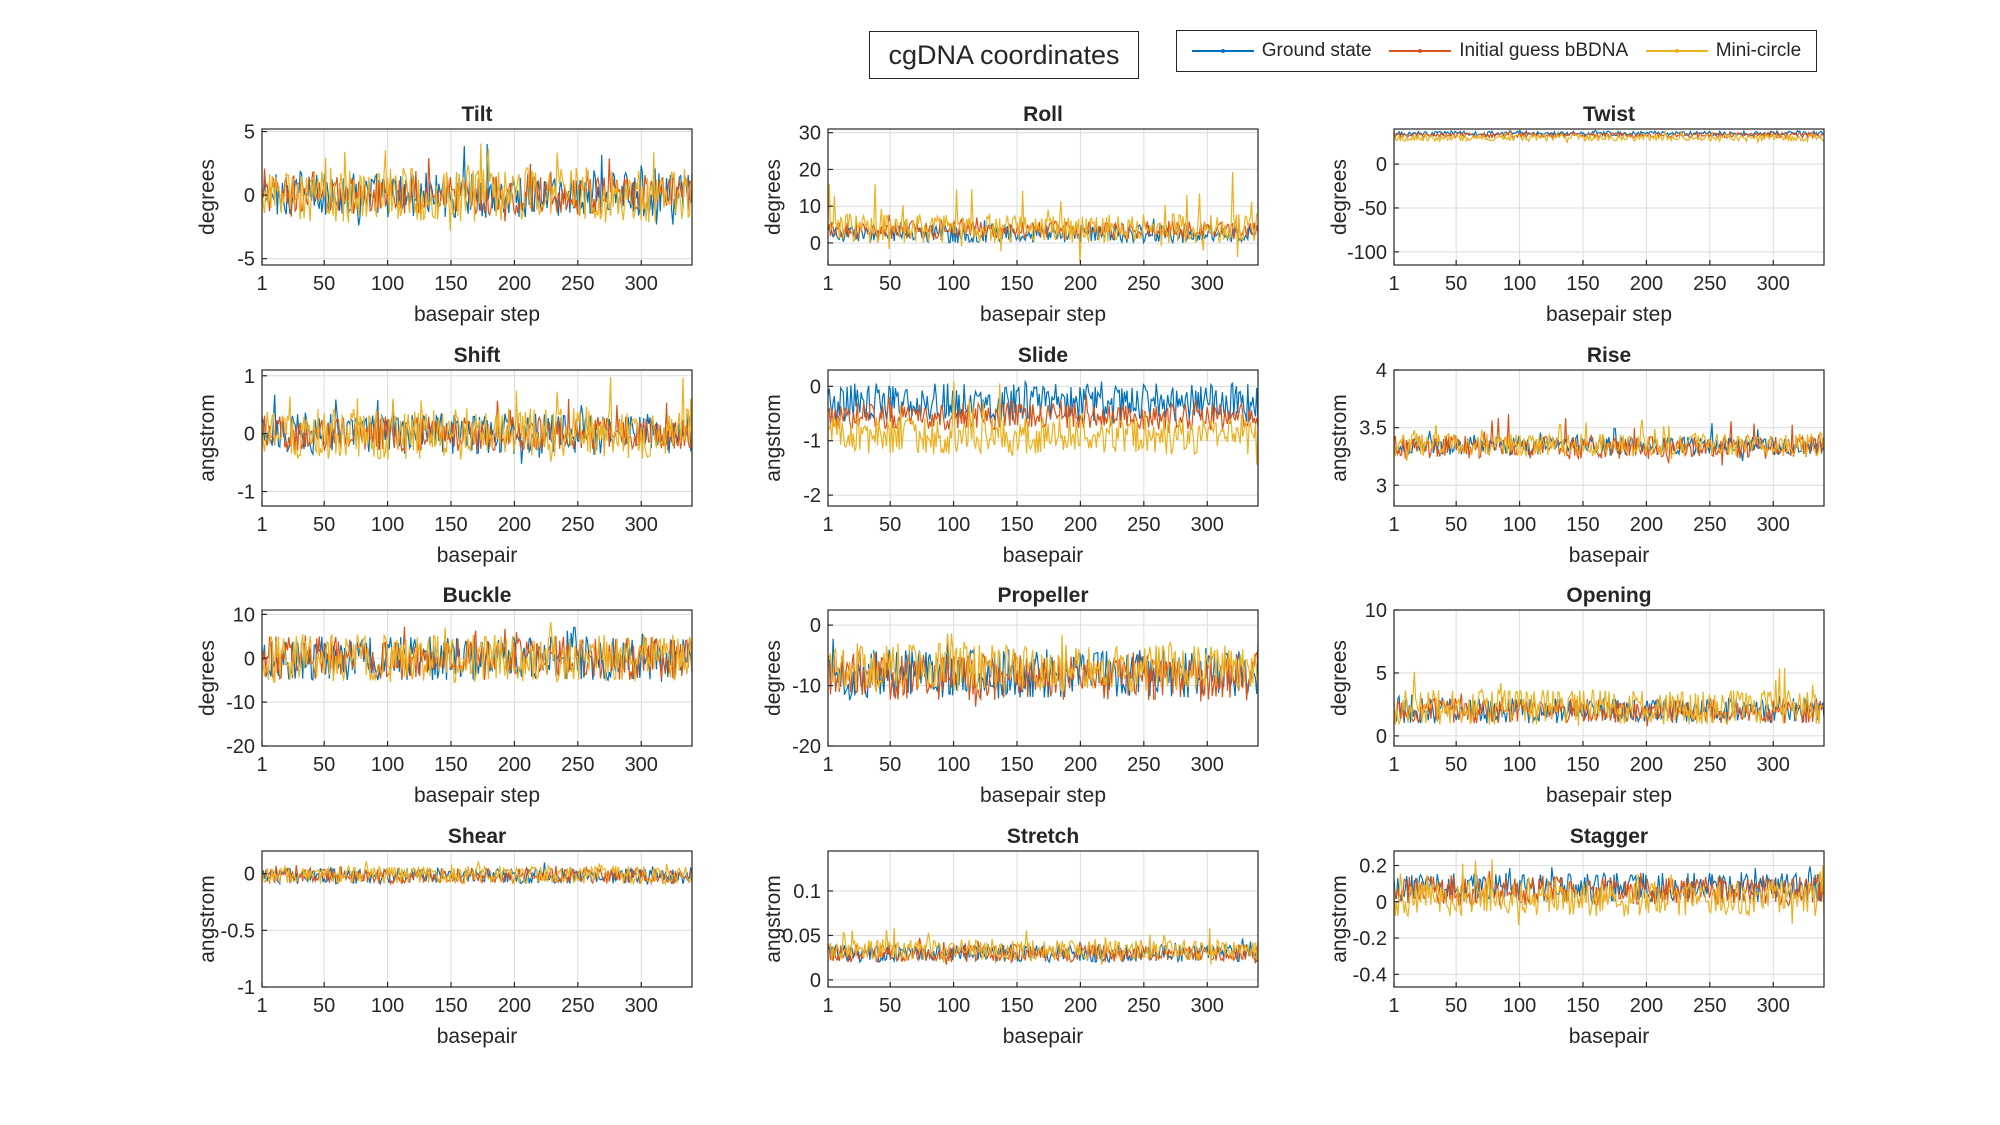  I want to click on y-tick-label: -0.5, so click(238, 931).